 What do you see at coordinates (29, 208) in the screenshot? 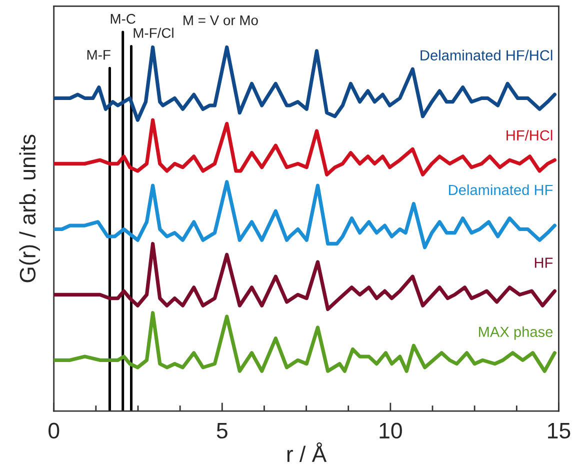
I see `y-axis-title: G(r) / arb. units` at bounding box center [29, 208].